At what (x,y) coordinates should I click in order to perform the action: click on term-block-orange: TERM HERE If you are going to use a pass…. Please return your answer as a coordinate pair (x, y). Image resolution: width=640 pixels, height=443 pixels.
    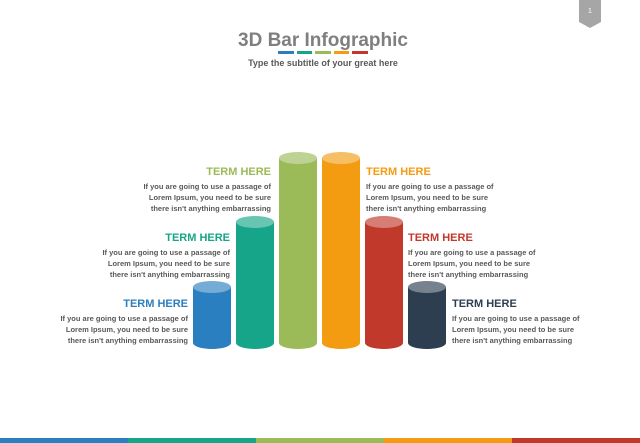
    Looking at the image, I should click on (456, 189).